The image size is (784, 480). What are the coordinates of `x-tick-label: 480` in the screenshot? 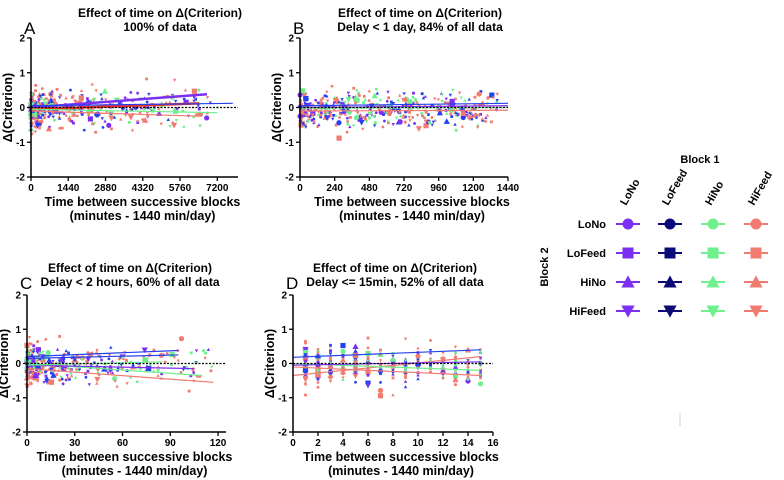 It's located at (369, 188).